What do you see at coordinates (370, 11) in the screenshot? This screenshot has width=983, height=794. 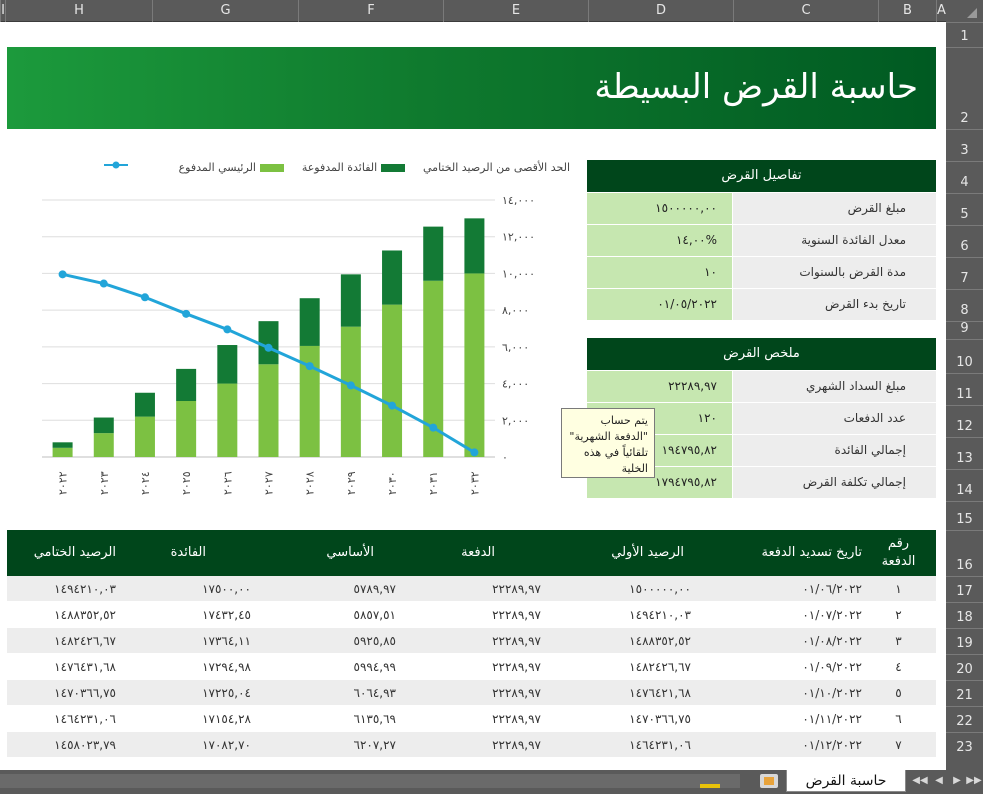 I see `column-header-f: F` at bounding box center [370, 11].